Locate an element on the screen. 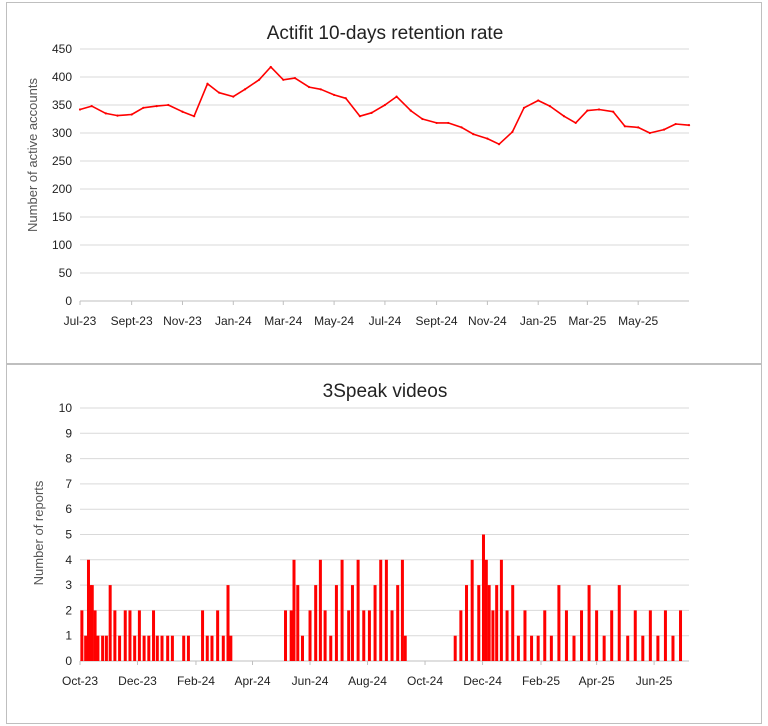 This screenshot has height=726, width=768. x-tick-label: Mar-24 is located at coordinates (283, 321).